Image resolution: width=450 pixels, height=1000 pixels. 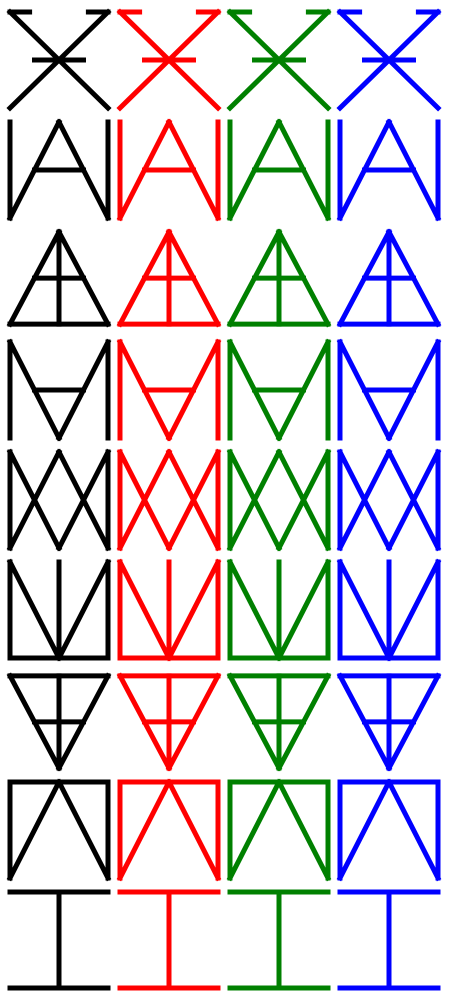 I want to click on a-with-left-bar-glyph-red, so click(x=169, y=170).